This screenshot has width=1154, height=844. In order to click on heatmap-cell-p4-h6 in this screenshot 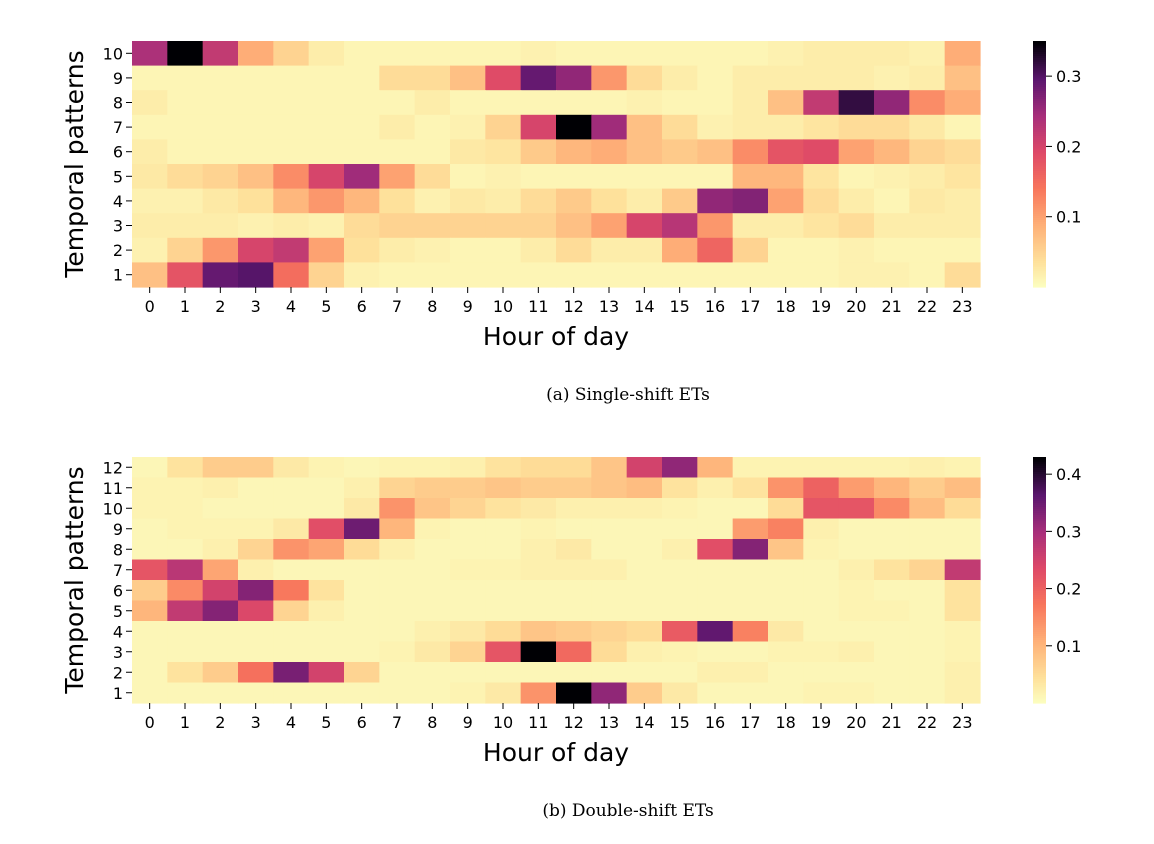, I will do `click(362, 632)`.